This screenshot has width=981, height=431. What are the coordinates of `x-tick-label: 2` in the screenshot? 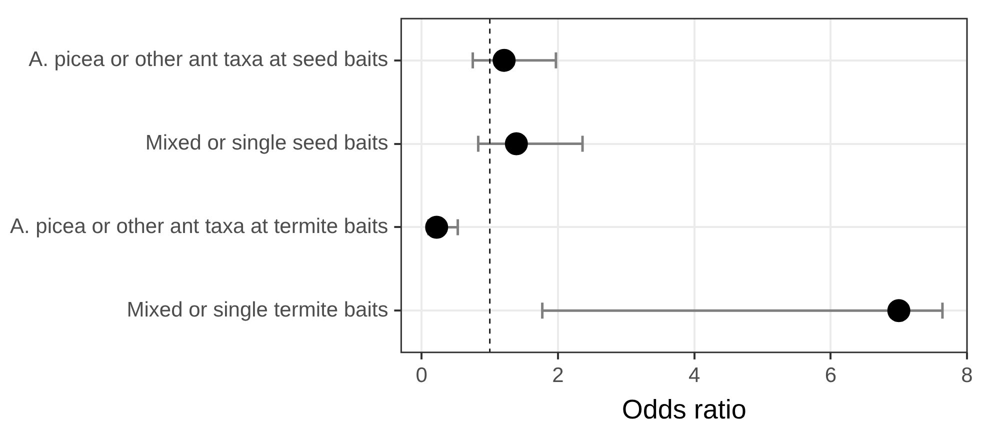 It's located at (558, 375).